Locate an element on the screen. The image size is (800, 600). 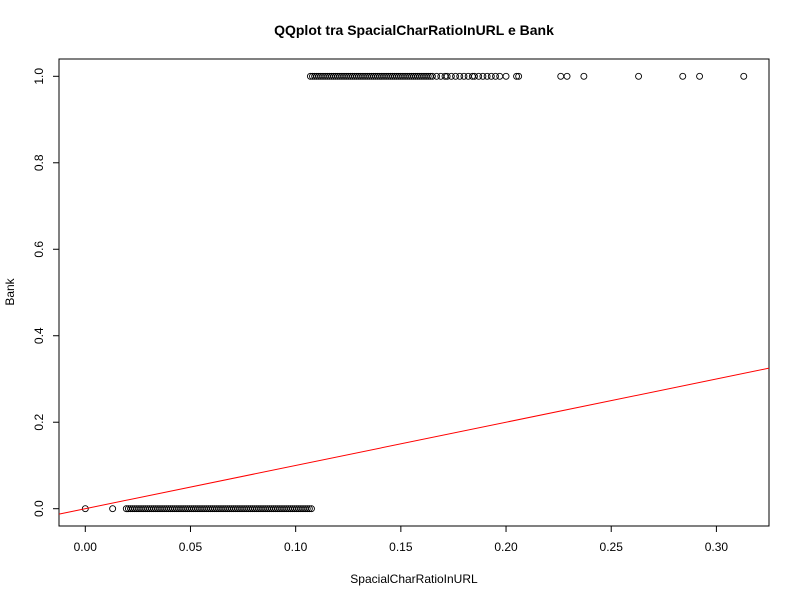
y-tick-label: 0.0 is located at coordinates (39, 508).